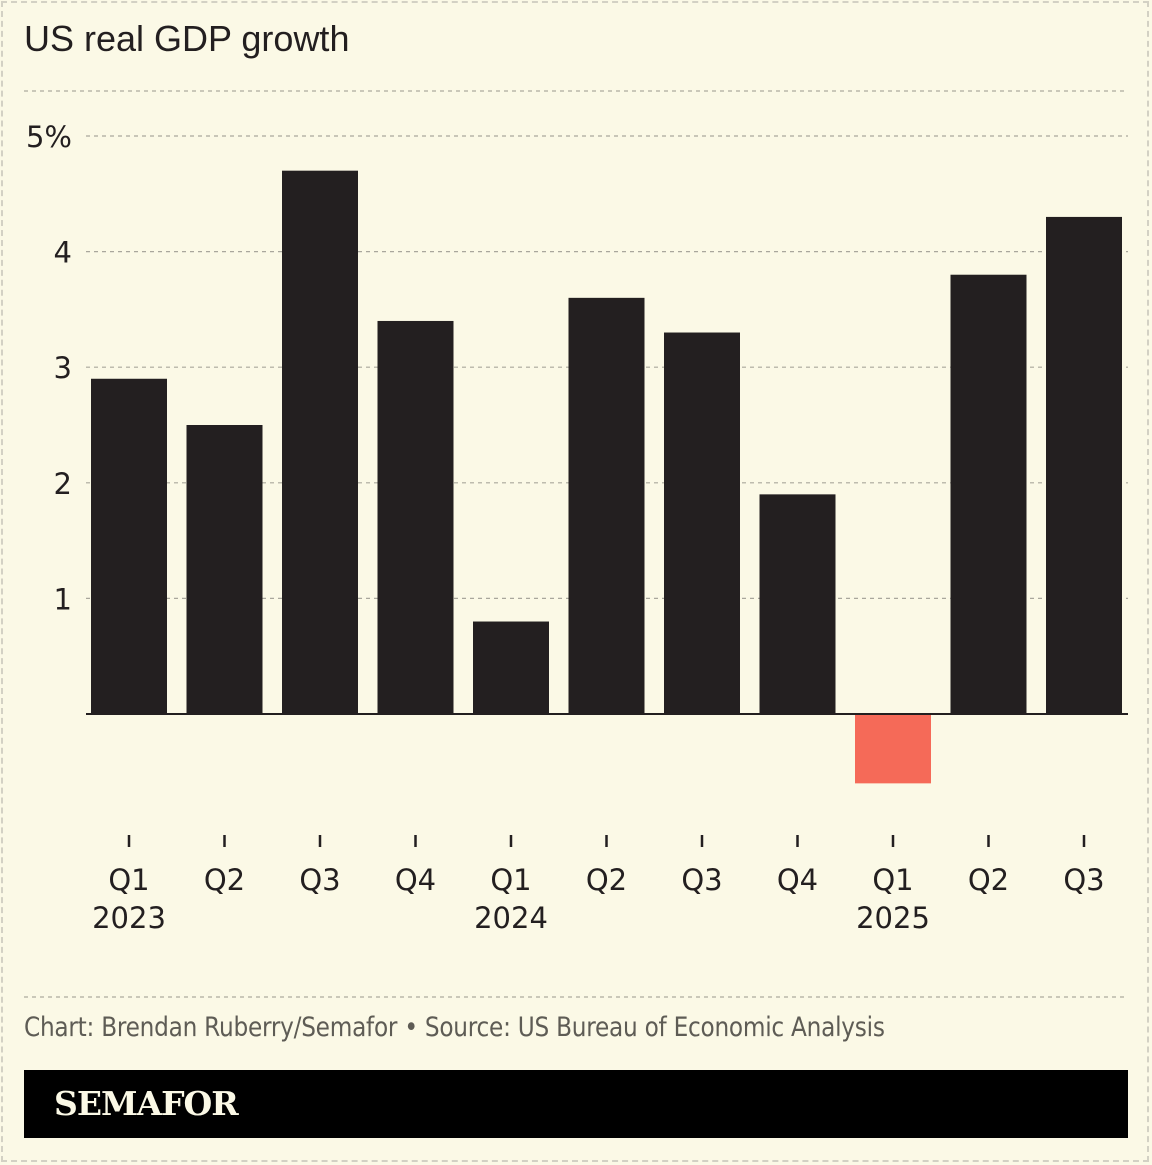  Describe the element at coordinates (893, 918) in the screenshot. I see `x-tick-year: 2025` at that location.